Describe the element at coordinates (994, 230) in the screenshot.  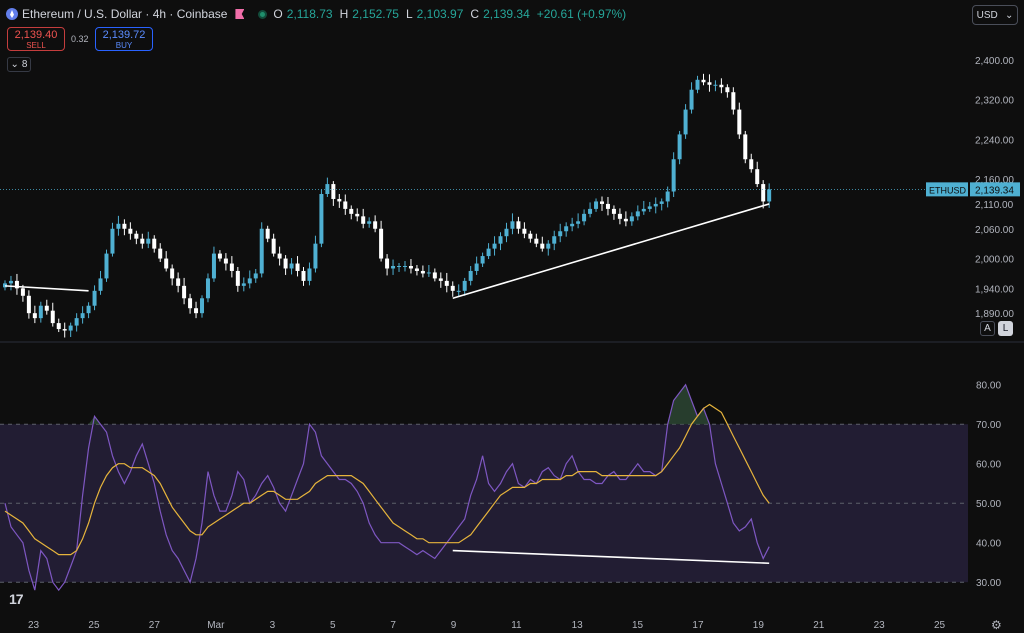
I see `price-axis-tick: 2,060.00` at that location.